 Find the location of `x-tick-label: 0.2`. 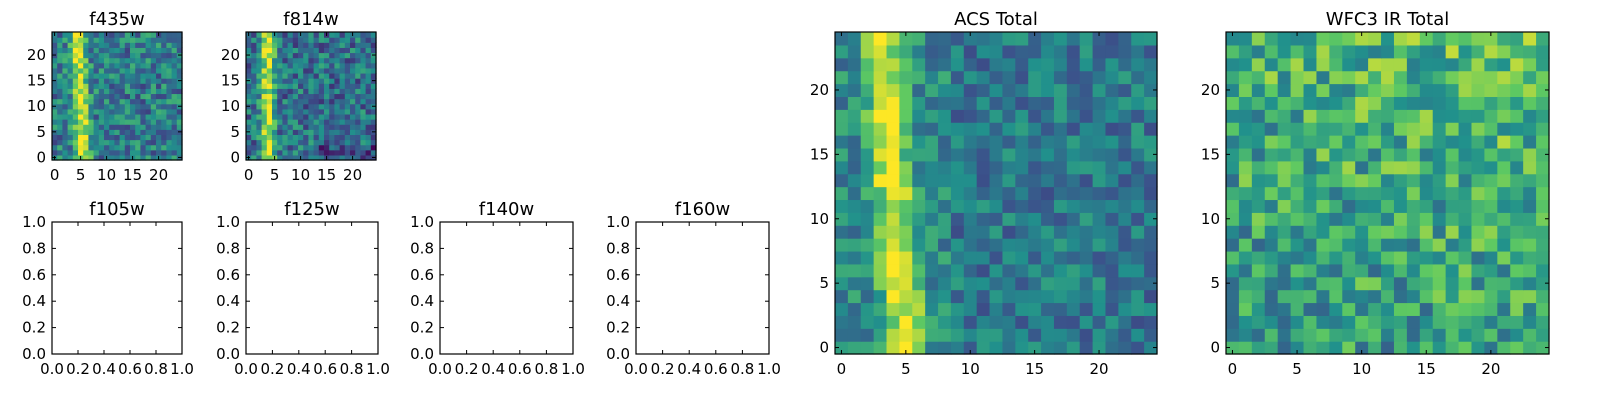

x-tick-label: 0.2 is located at coordinates (272, 369).